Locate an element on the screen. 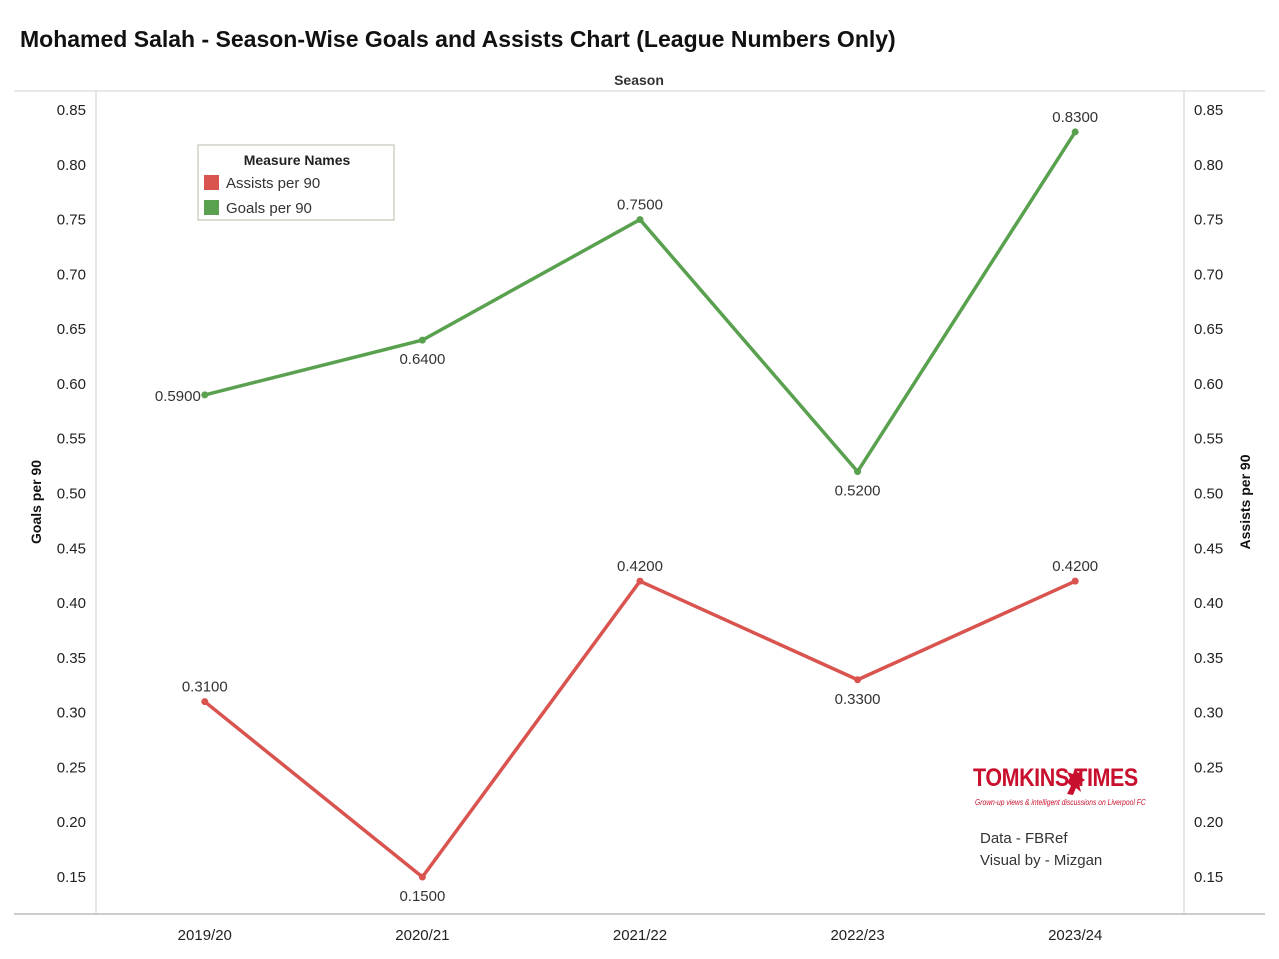 Image resolution: width=1279 pixels, height=959 pixels. data-label: 0.6400 is located at coordinates (422, 359).